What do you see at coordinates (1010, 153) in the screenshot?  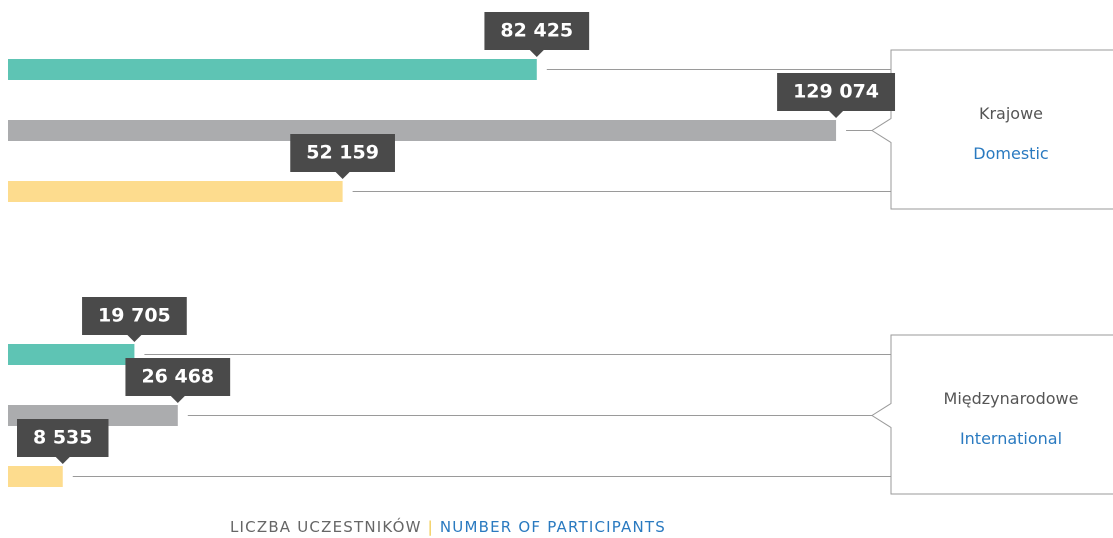 I see `category-label-en: Domestic` at bounding box center [1010, 153].